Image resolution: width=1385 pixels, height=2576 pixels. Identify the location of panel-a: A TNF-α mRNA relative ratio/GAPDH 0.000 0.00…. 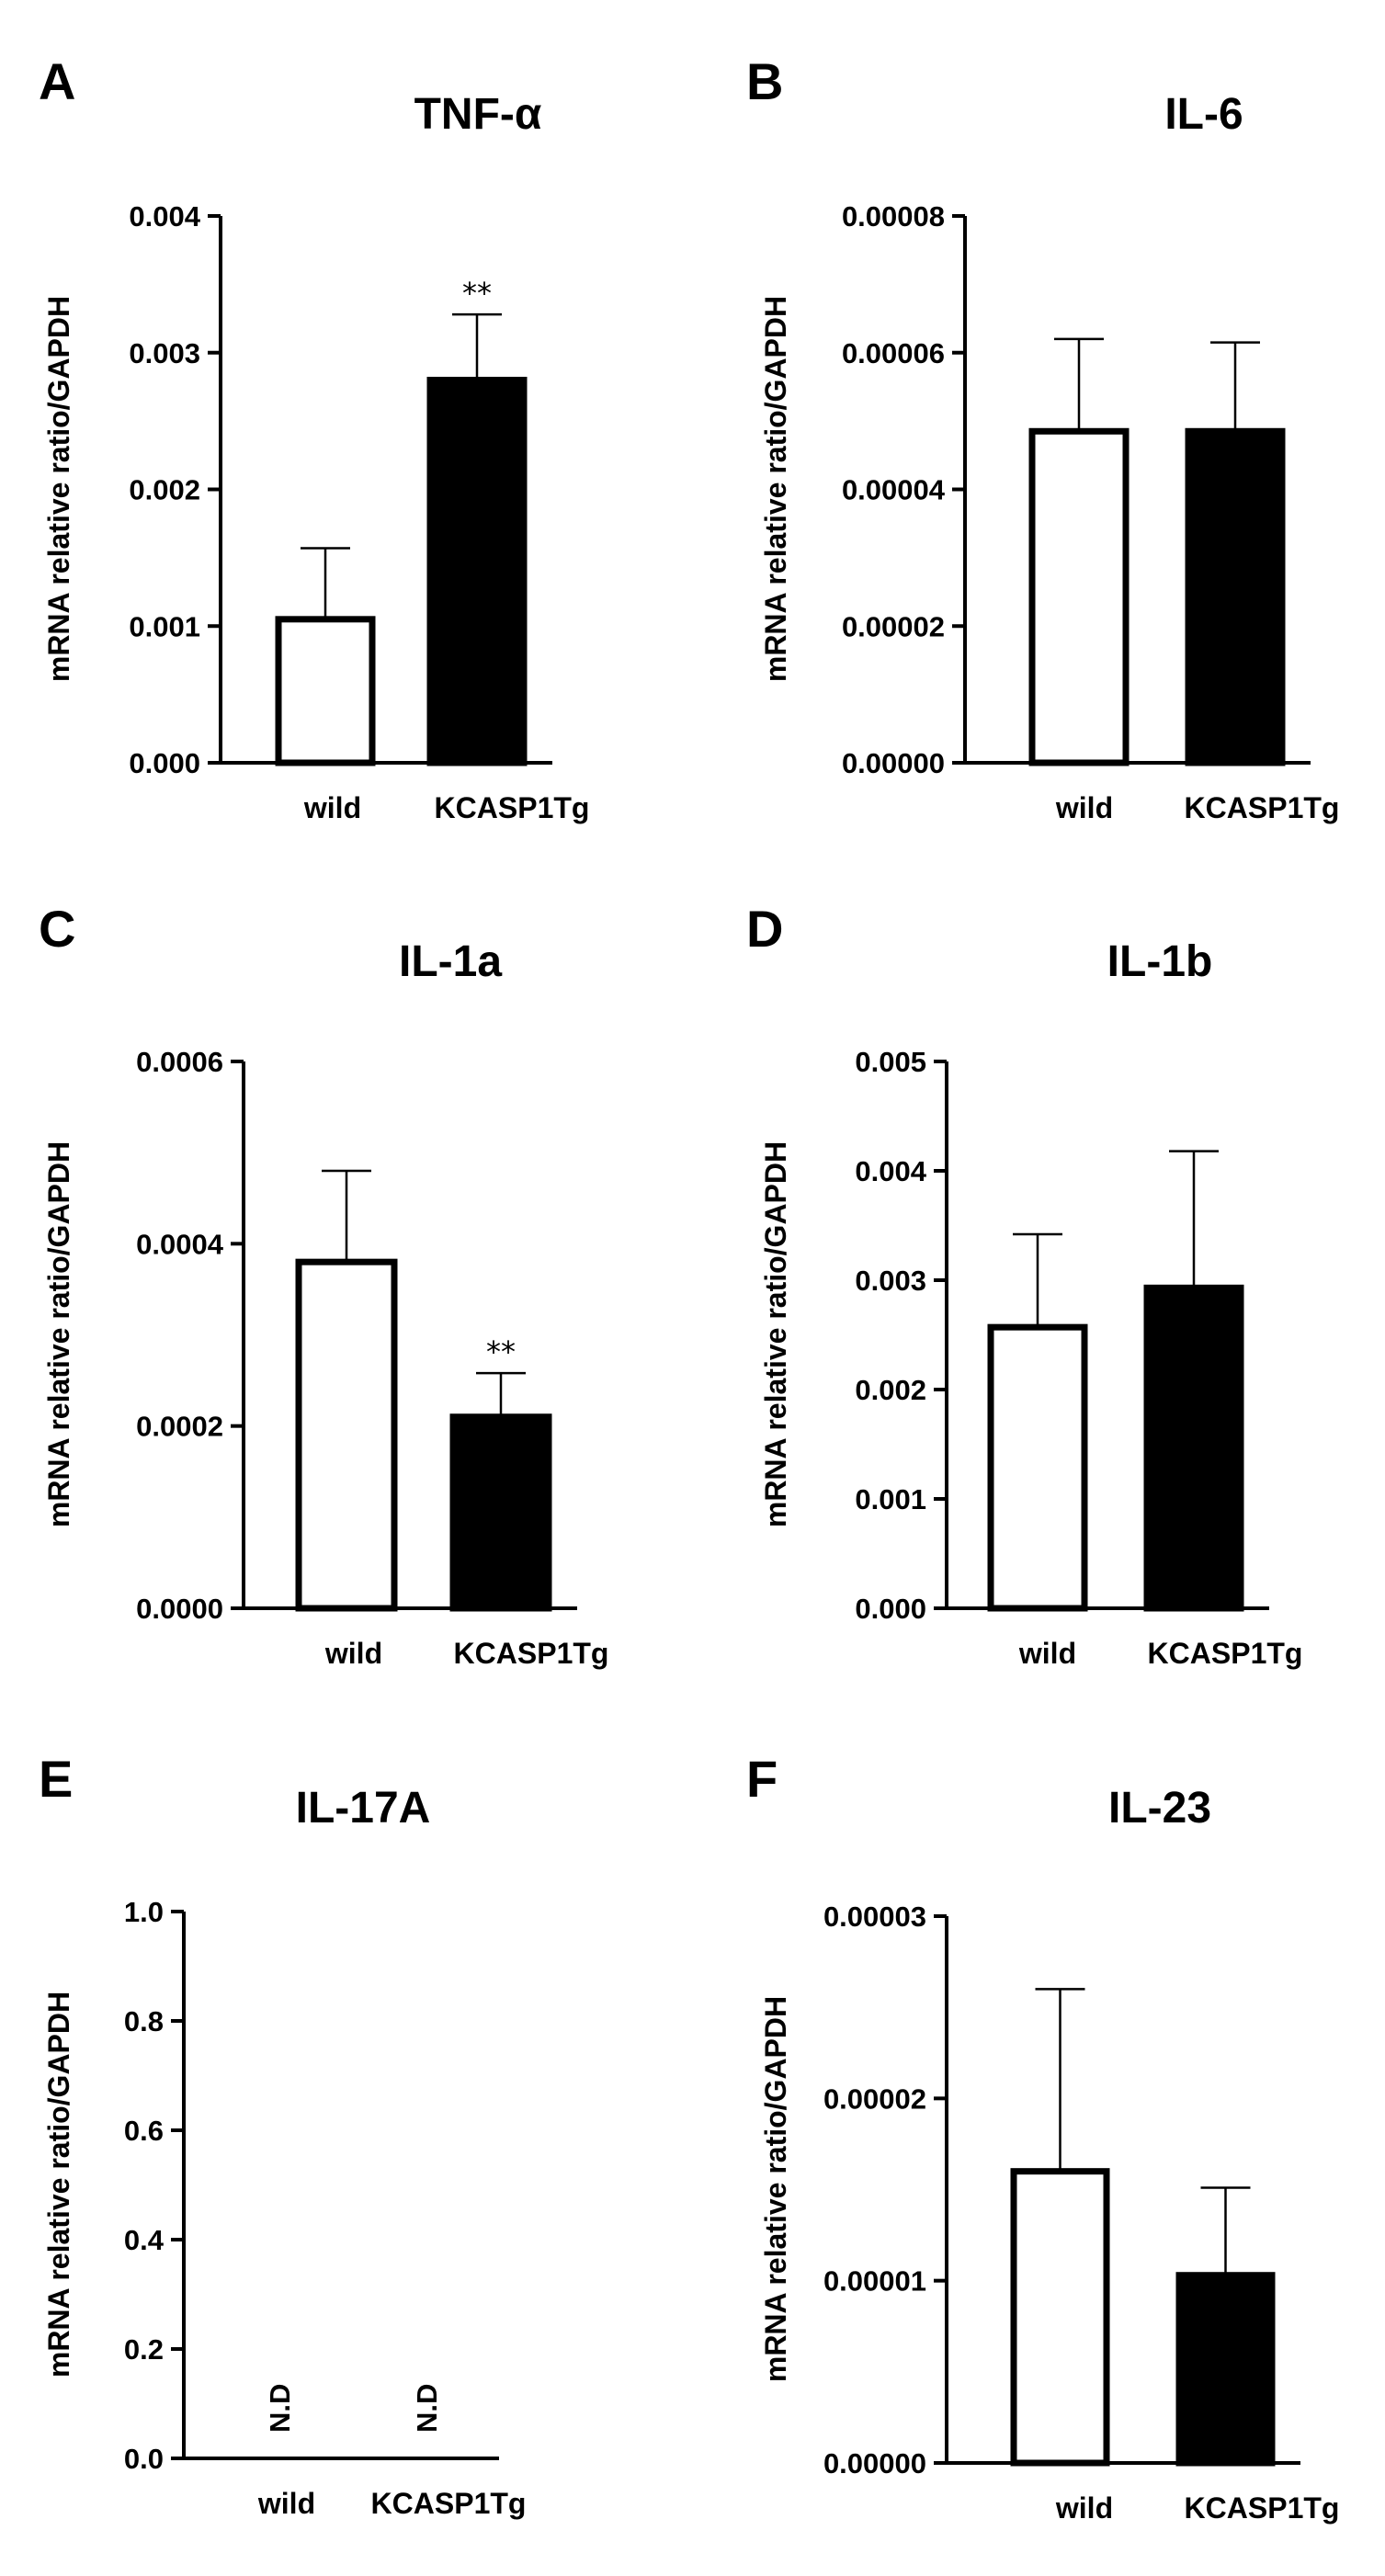
(314, 438).